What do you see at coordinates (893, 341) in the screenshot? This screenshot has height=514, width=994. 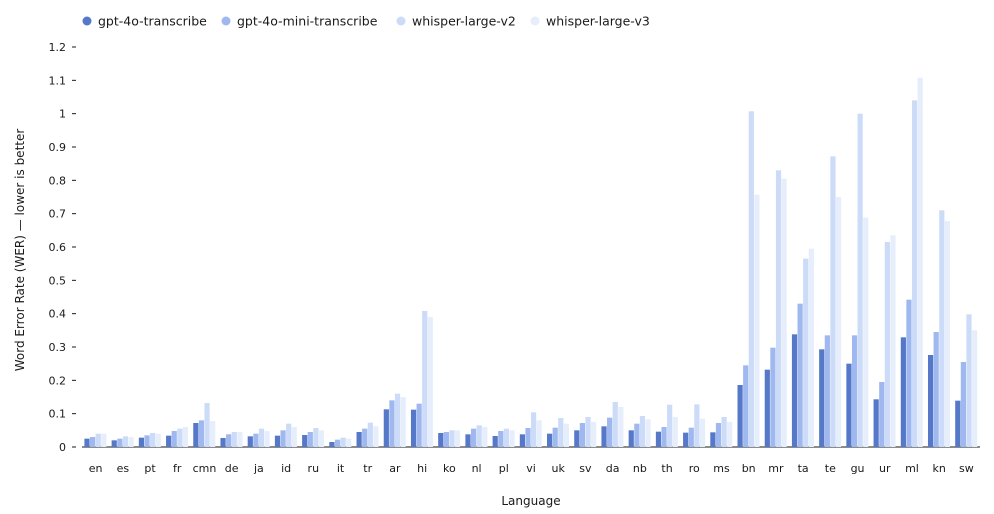 I see `bar-whisper-large-v3-ur` at bounding box center [893, 341].